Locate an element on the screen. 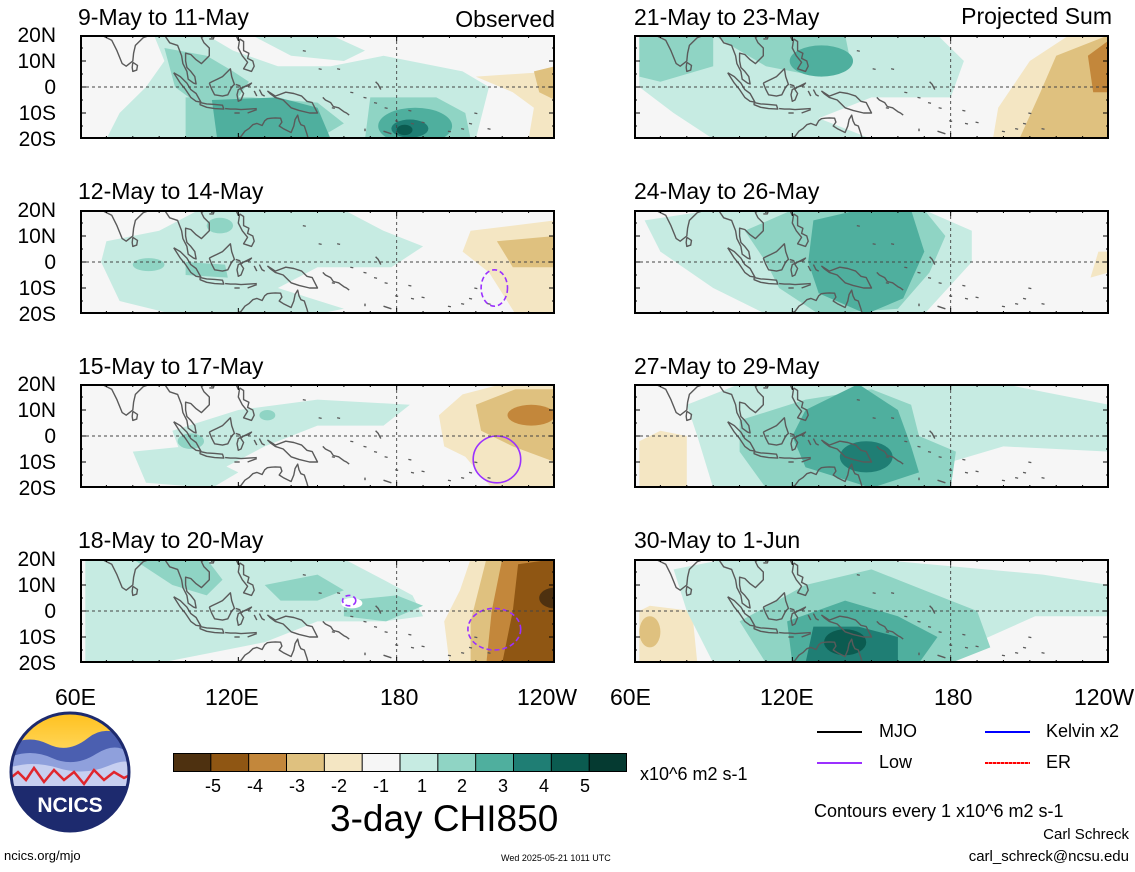 This screenshot has width=1135, height=872. panel-title-right-3: 27-May to 29-May is located at coordinates (727, 366).